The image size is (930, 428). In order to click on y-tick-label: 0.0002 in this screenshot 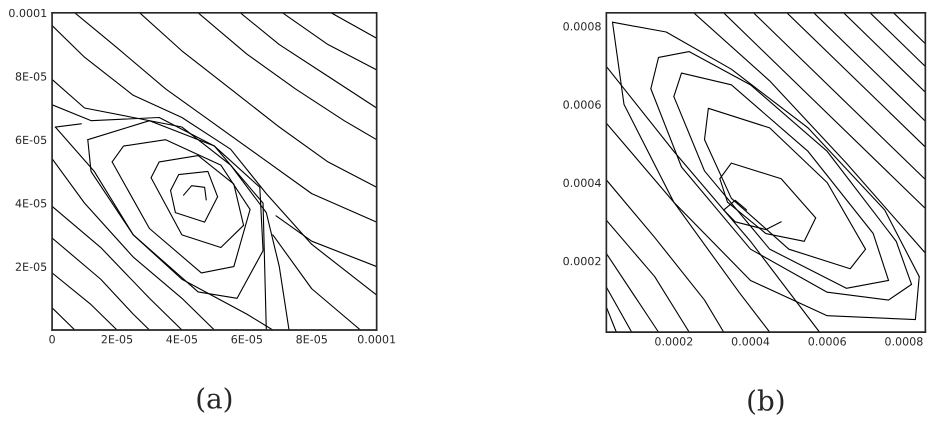, I will do `click(581, 261)`.